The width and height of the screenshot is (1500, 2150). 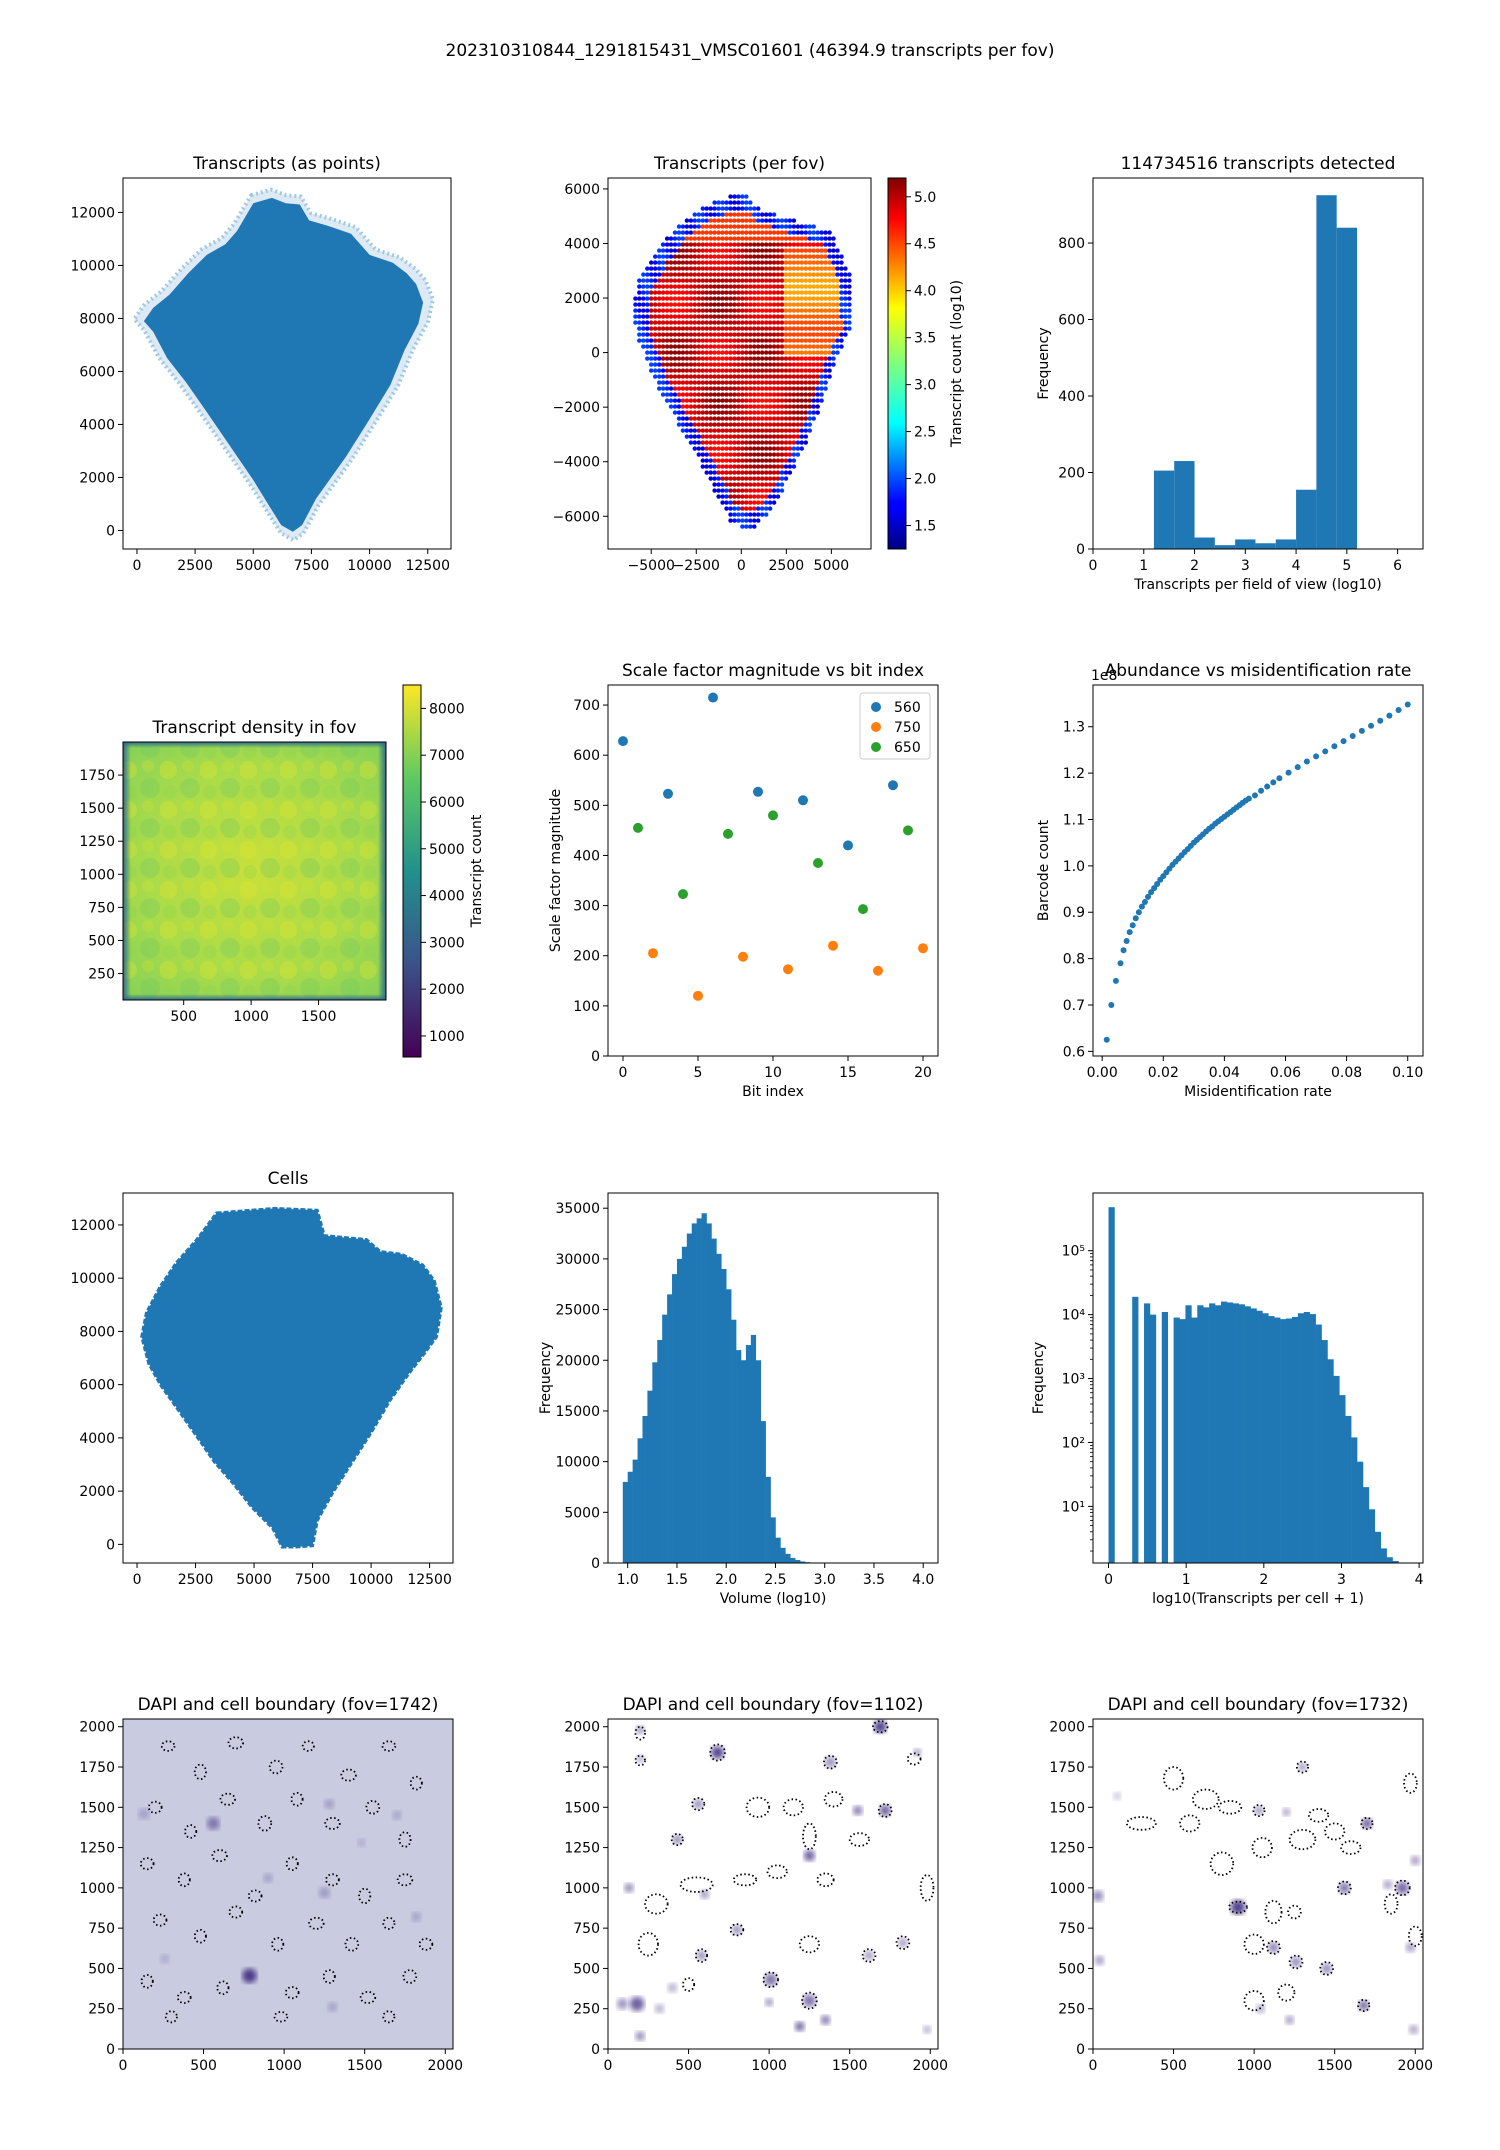 What do you see at coordinates (1341, 1580) in the screenshot?
I see `x-tick-label: 3` at bounding box center [1341, 1580].